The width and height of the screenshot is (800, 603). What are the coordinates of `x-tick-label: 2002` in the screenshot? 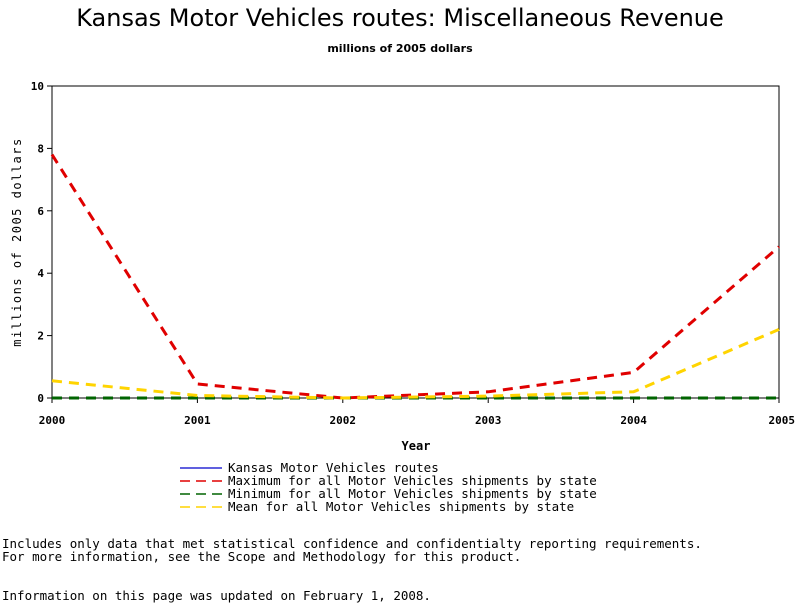 It's located at (343, 420).